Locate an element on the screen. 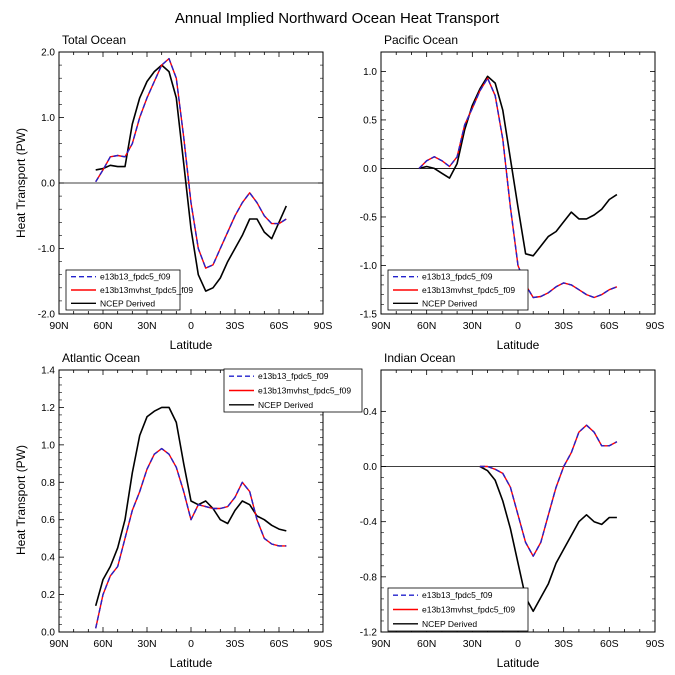  p2-legend-label: e13b13_fpdc5_f09 is located at coordinates (293, 376).